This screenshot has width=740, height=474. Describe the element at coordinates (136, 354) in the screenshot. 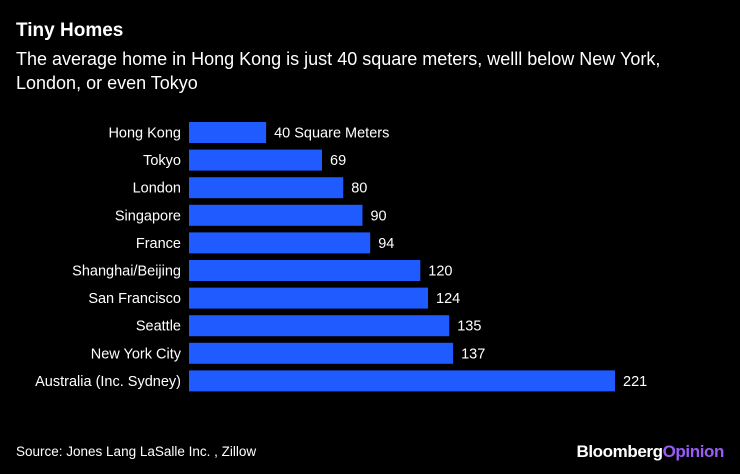

I see `category-label: New York City` at that location.